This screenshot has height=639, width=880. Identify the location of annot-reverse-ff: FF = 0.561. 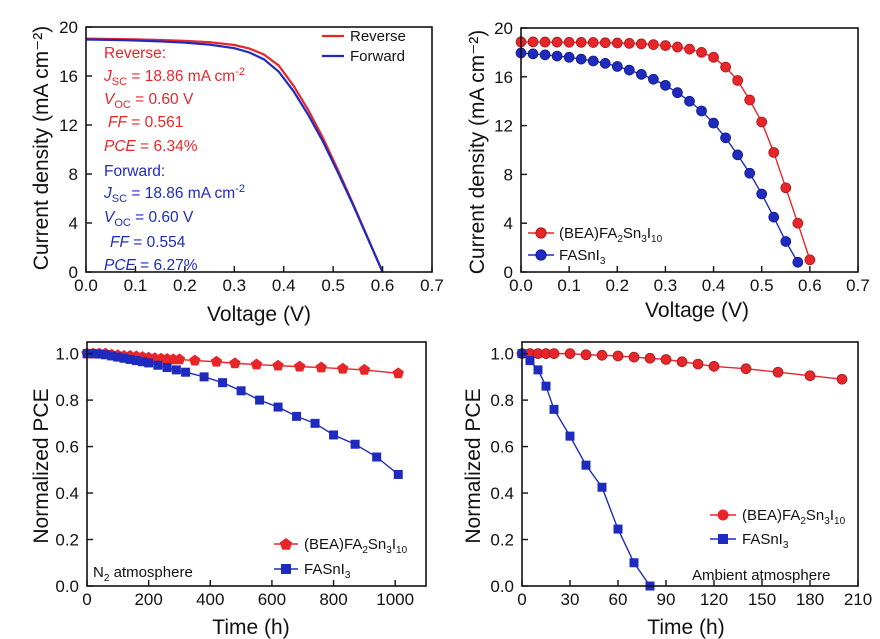
(145, 122).